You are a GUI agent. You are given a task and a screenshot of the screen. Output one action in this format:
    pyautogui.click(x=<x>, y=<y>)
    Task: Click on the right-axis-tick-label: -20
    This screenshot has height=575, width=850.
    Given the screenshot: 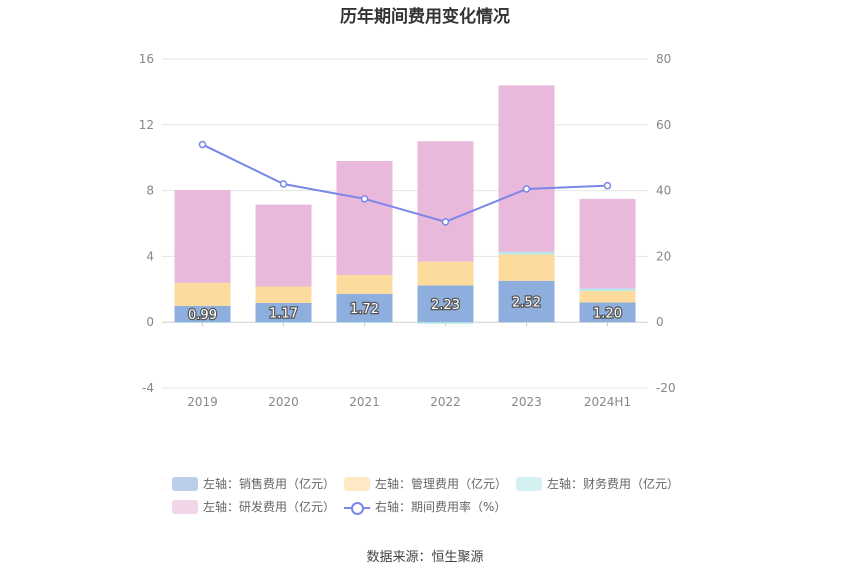 What is the action you would take?
    pyautogui.click(x=666, y=388)
    